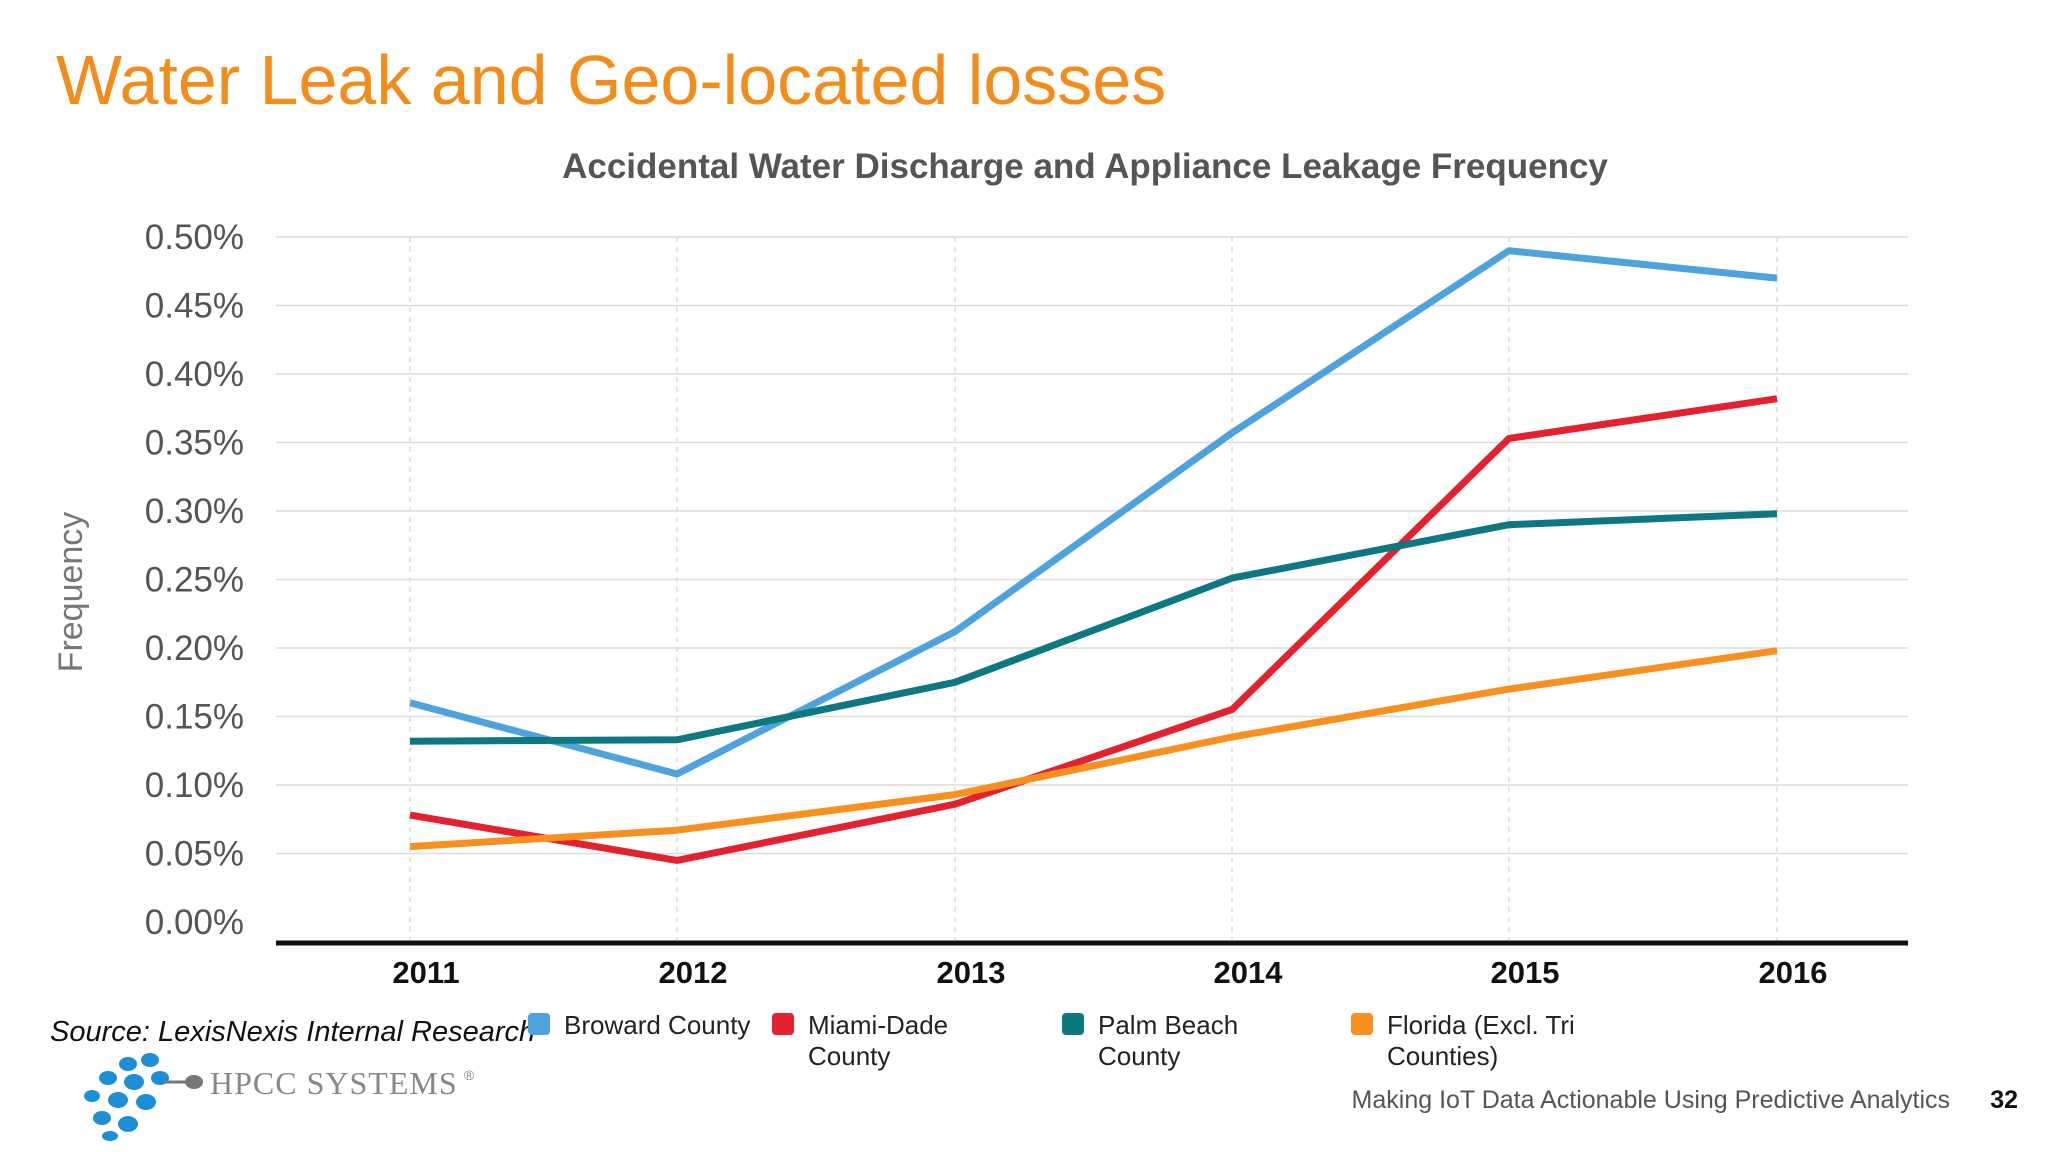 The image size is (2048, 1152). I want to click on legend-swatch-palm-beach, so click(1073, 1024).